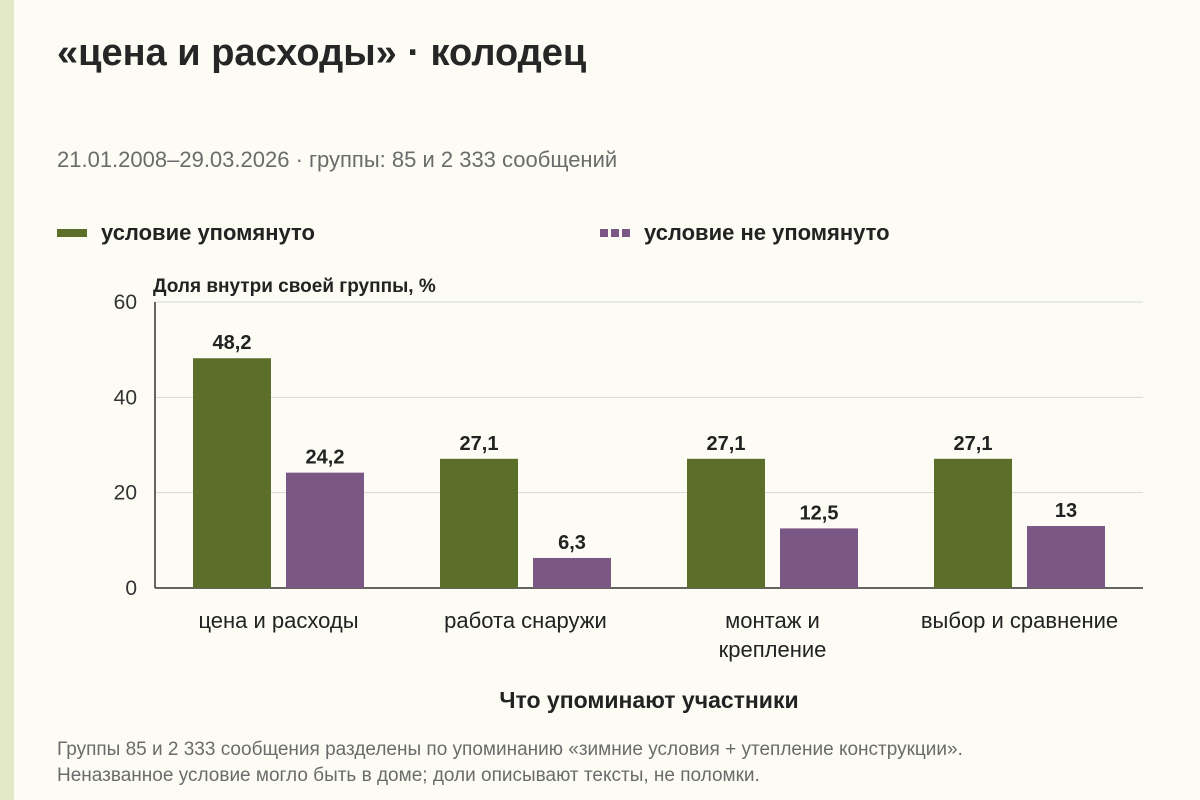 Image resolution: width=1200 pixels, height=800 pixels. Describe the element at coordinates (208, 232) in the screenshot. I see `legend-label-mentioned: условие упомянуто` at that location.